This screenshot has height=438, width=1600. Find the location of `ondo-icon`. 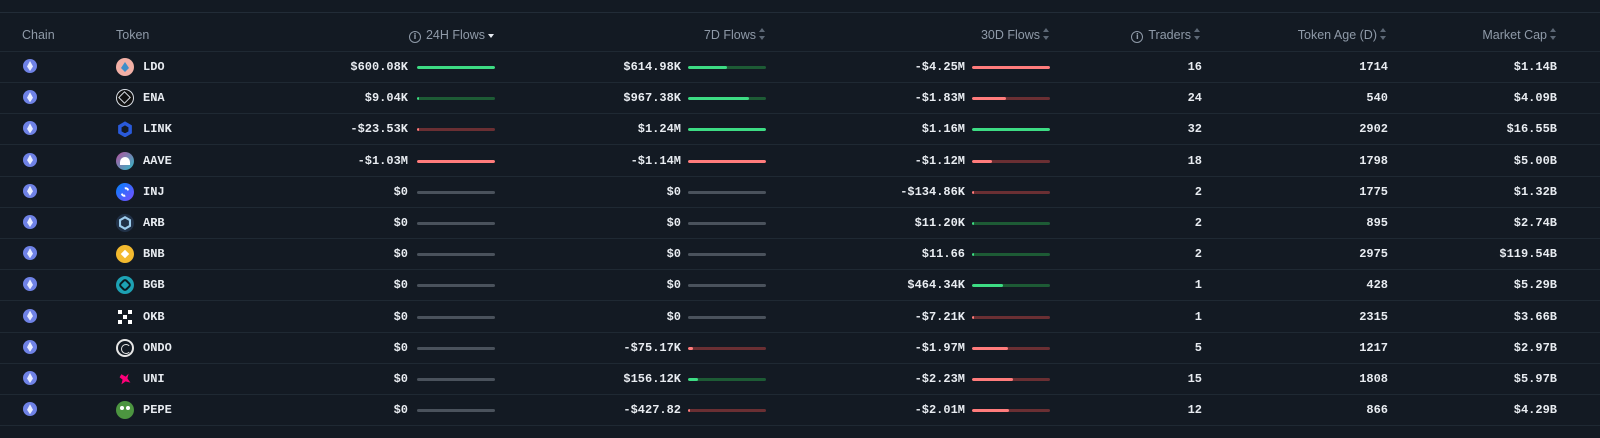

ondo-icon is located at coordinates (125, 347).